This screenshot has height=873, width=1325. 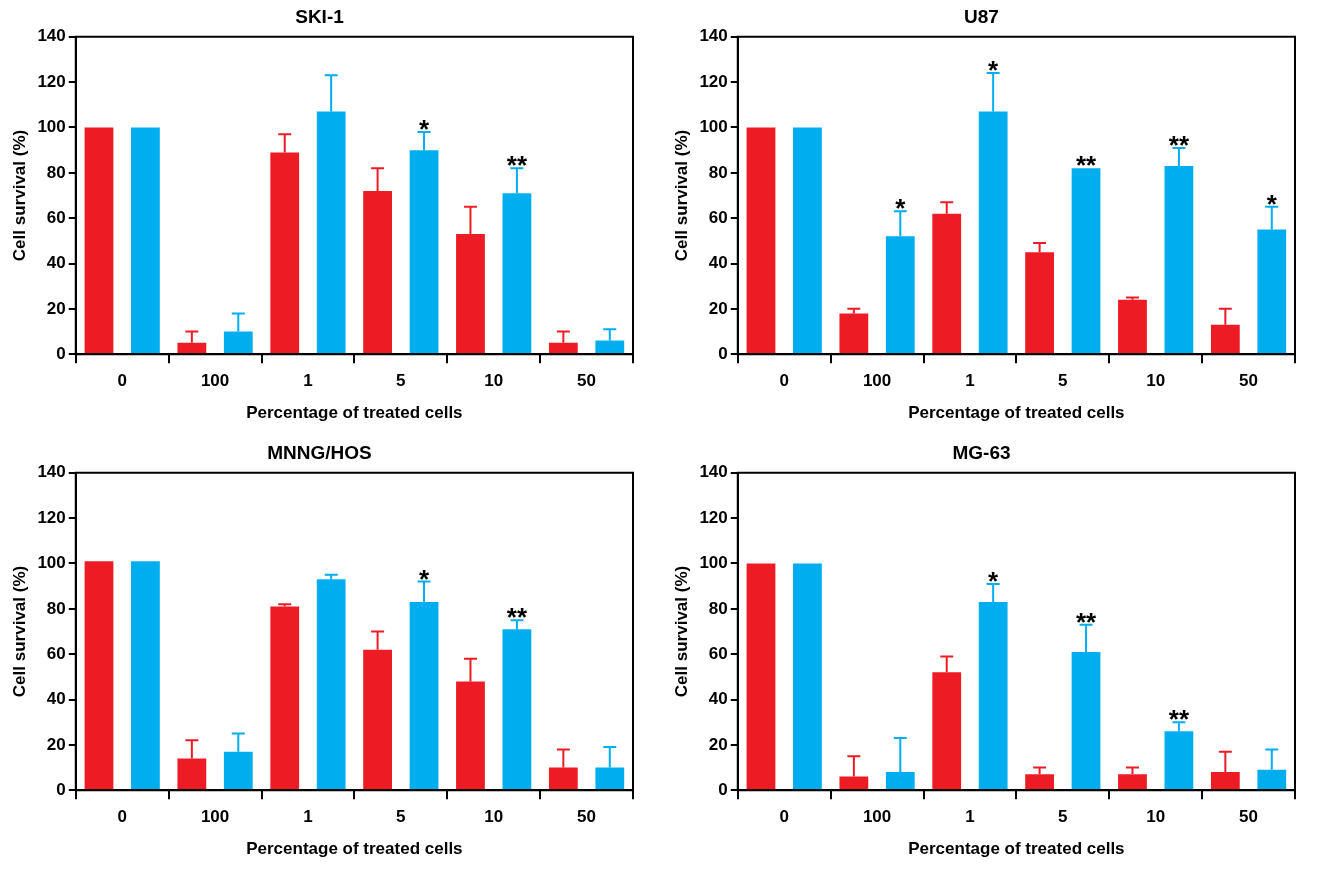 What do you see at coordinates (981, 452) in the screenshot?
I see `chart-title: MG-63` at bounding box center [981, 452].